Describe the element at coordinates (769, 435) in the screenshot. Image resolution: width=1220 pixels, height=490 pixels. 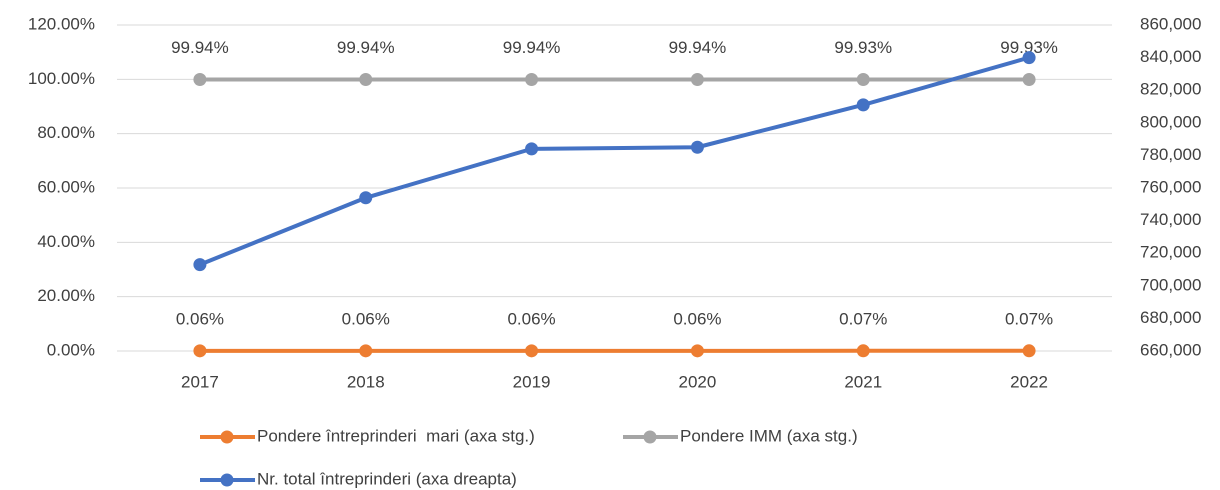
I see `legend-label: Pondere IMM (axa stg.)` at that location.